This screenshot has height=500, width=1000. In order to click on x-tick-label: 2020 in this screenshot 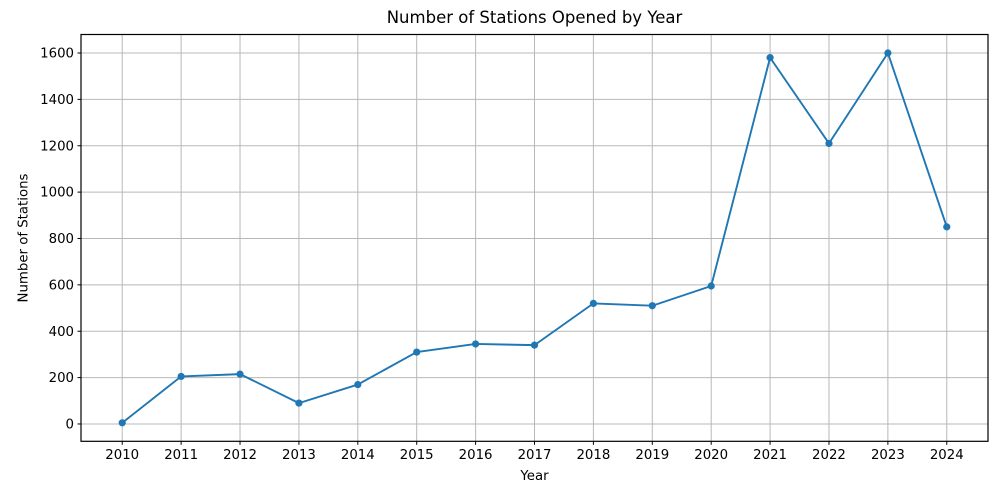, I will do `click(711, 455)`.